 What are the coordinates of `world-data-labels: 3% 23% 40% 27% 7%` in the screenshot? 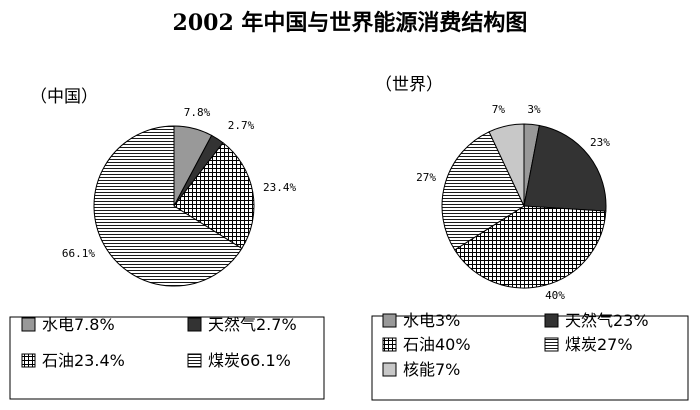 It's located at (513, 202).